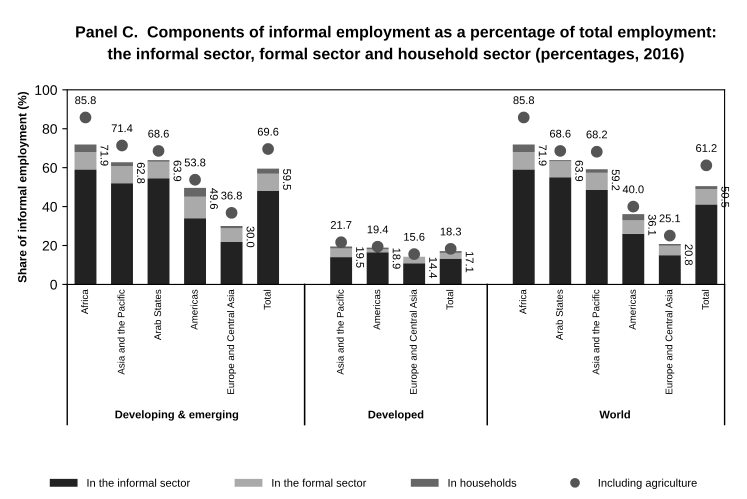 The image size is (747, 499). What do you see at coordinates (482, 482) in the screenshot?
I see `legend-label: In households` at bounding box center [482, 482].